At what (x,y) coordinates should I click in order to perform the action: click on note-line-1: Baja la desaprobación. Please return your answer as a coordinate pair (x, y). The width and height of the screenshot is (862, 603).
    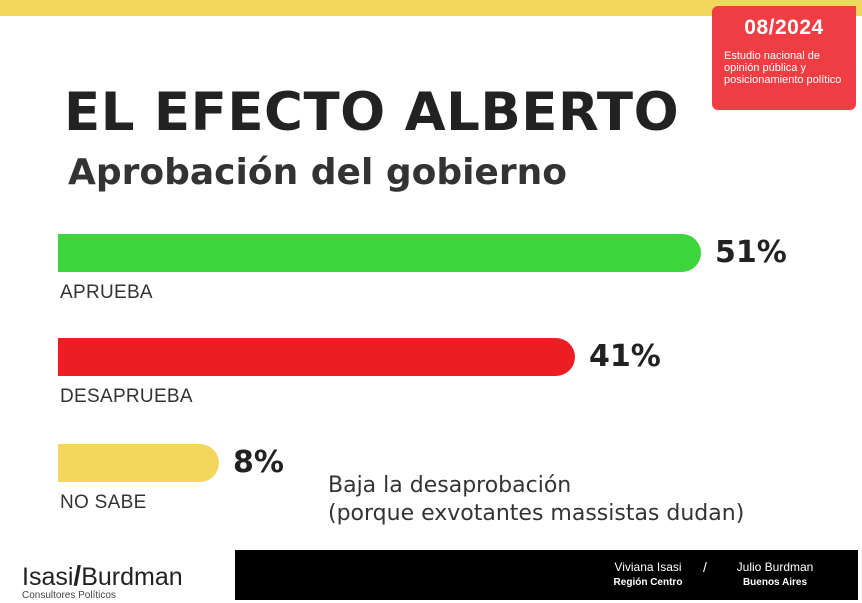
    Looking at the image, I should click on (450, 485).